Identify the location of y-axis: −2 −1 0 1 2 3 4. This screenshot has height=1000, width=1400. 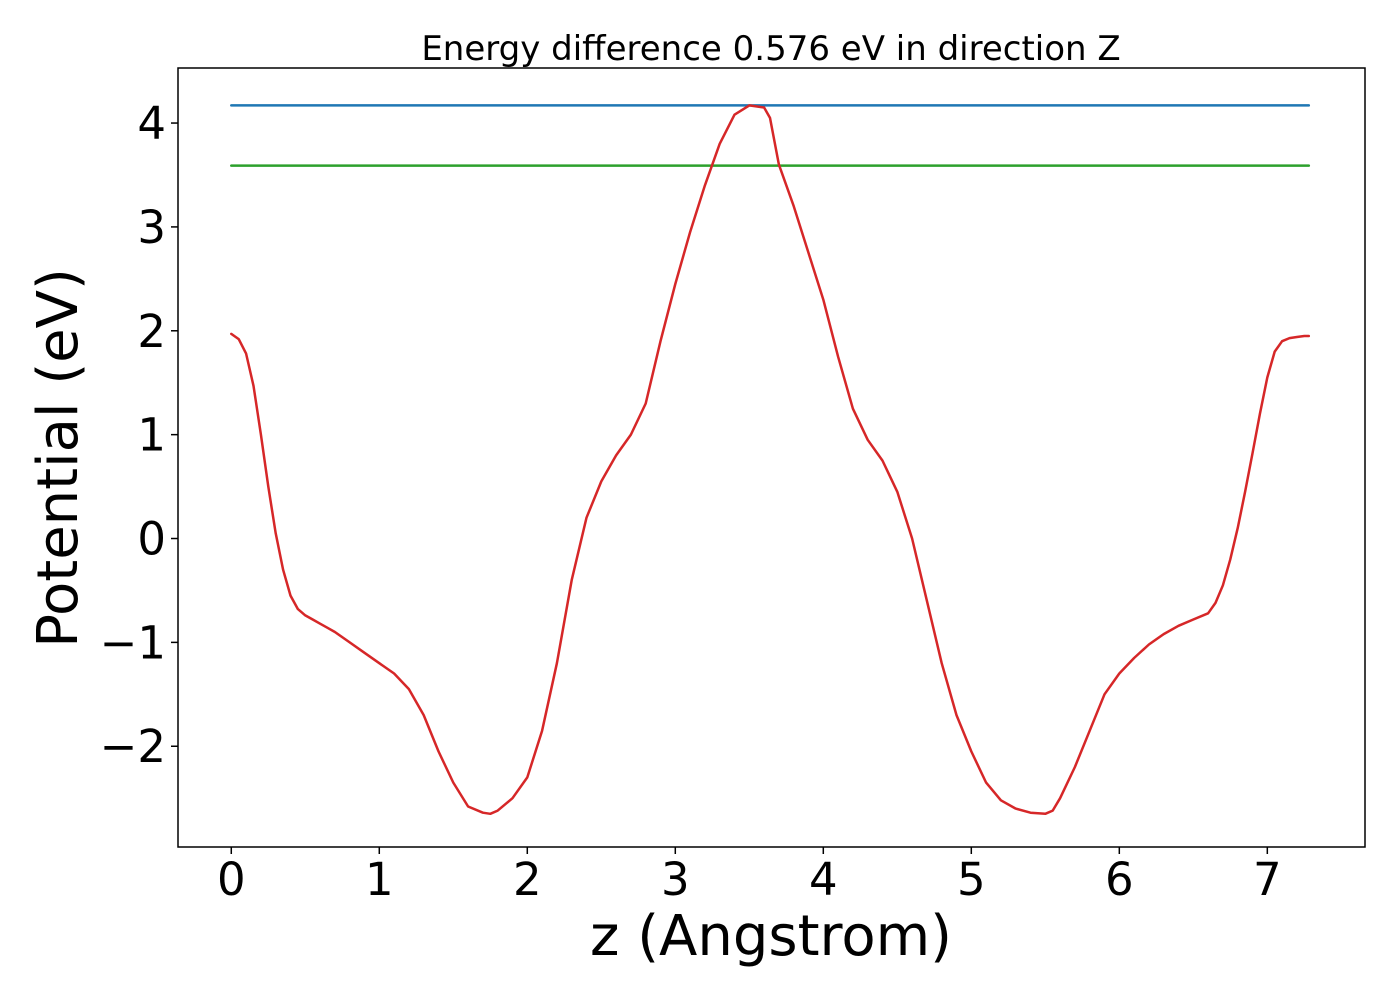
(139, 435).